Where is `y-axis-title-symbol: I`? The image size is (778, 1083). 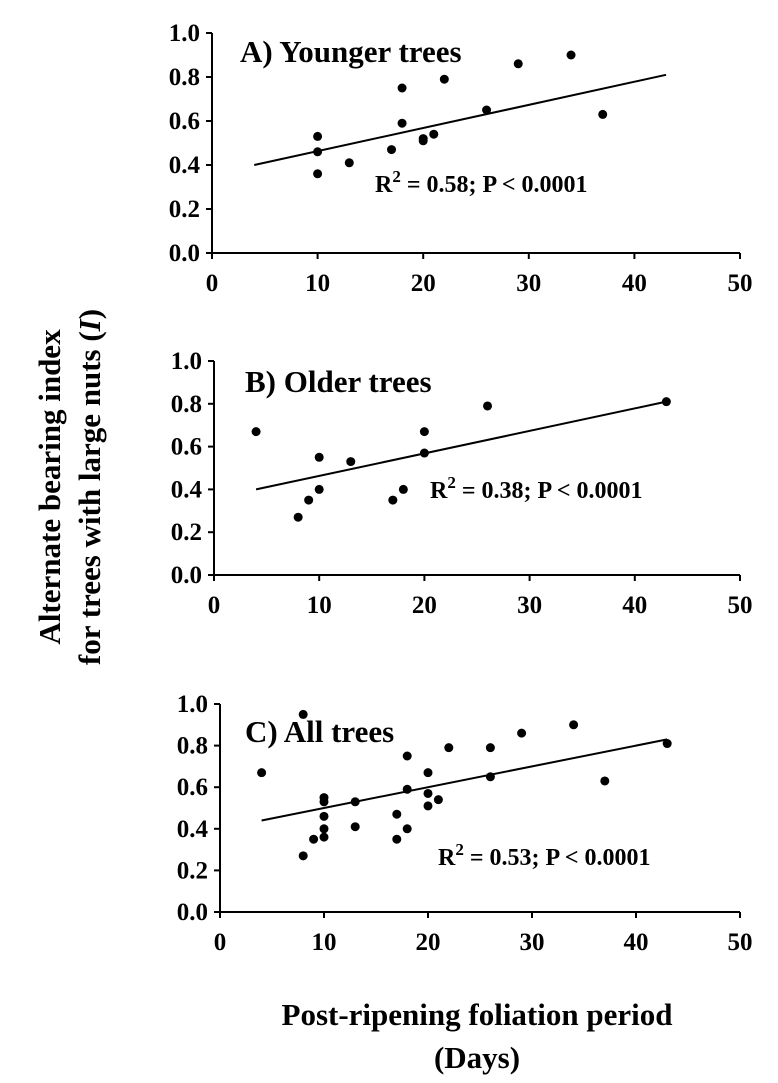
y-axis-title-symbol: I is located at coordinates (89, 325).